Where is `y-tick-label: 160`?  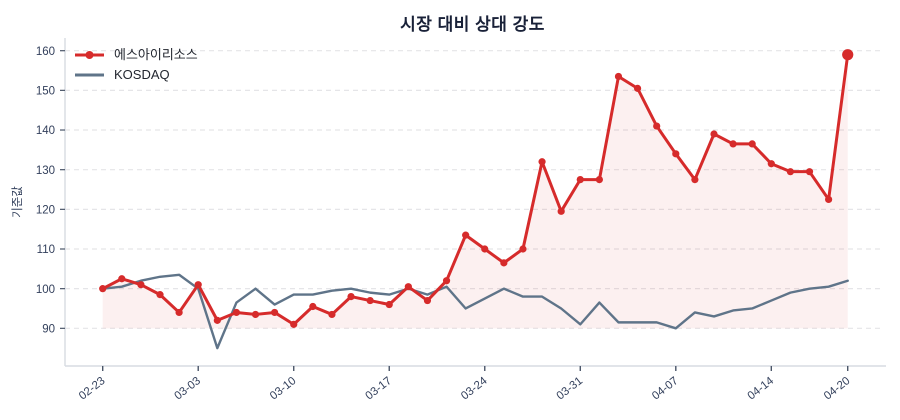 y-tick-label: 160 is located at coordinates (45, 52).